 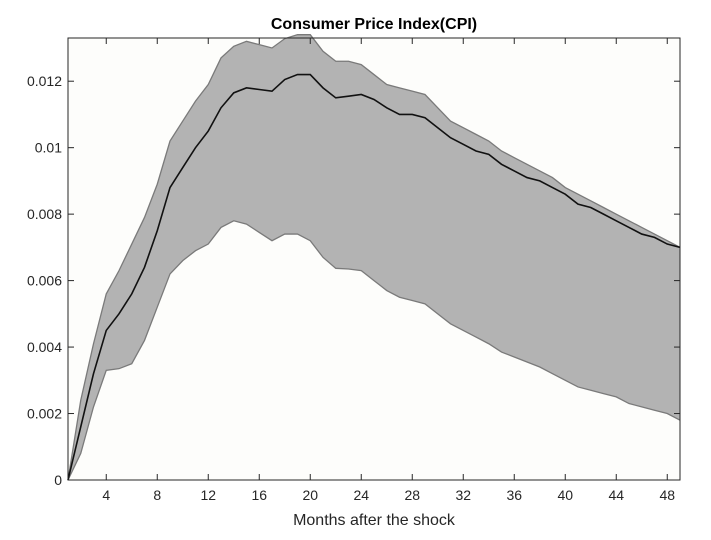 What do you see at coordinates (616, 495) in the screenshot?
I see `x-tick-label: 44` at bounding box center [616, 495].